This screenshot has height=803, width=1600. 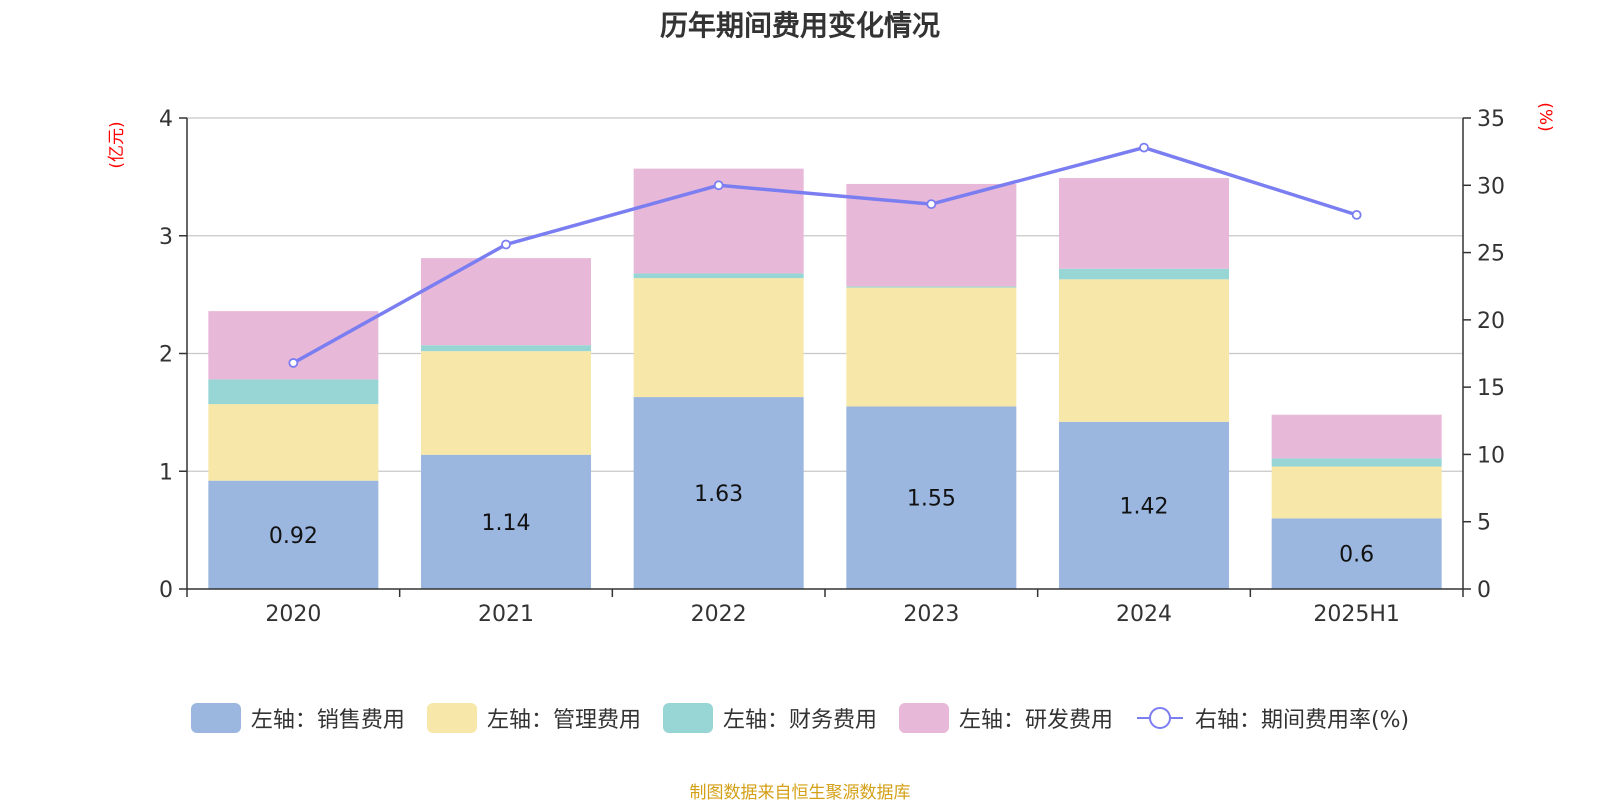 What do you see at coordinates (1484, 590) in the screenshot?
I see `right-tick-label: 0` at bounding box center [1484, 590].